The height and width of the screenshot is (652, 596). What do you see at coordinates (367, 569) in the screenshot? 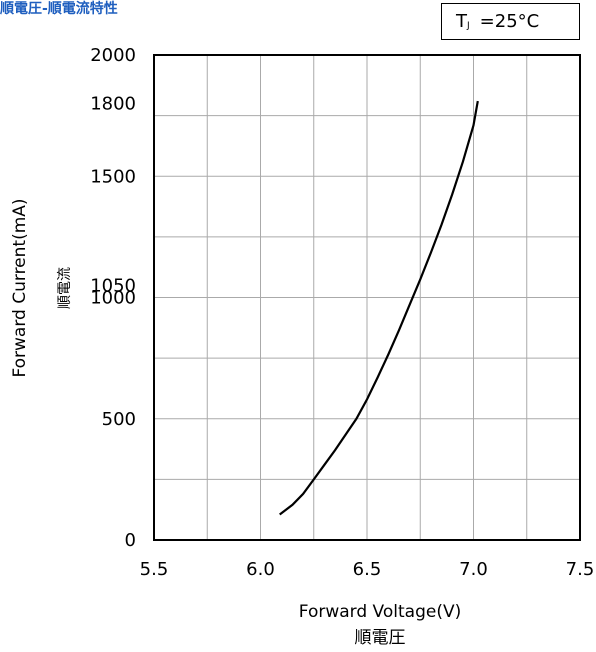
I see `x-tick-label: 6.5` at bounding box center [367, 569].